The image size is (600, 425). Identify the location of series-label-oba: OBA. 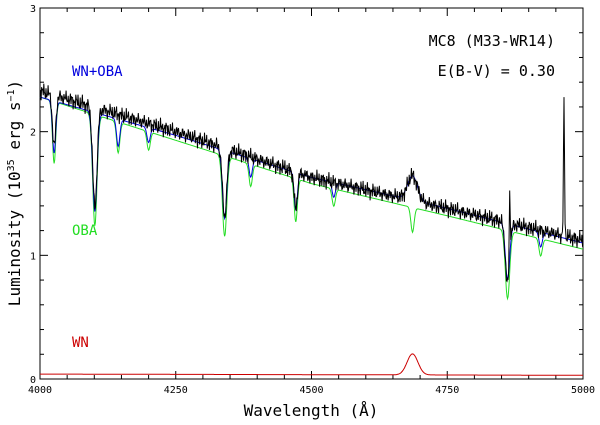
(85, 231).